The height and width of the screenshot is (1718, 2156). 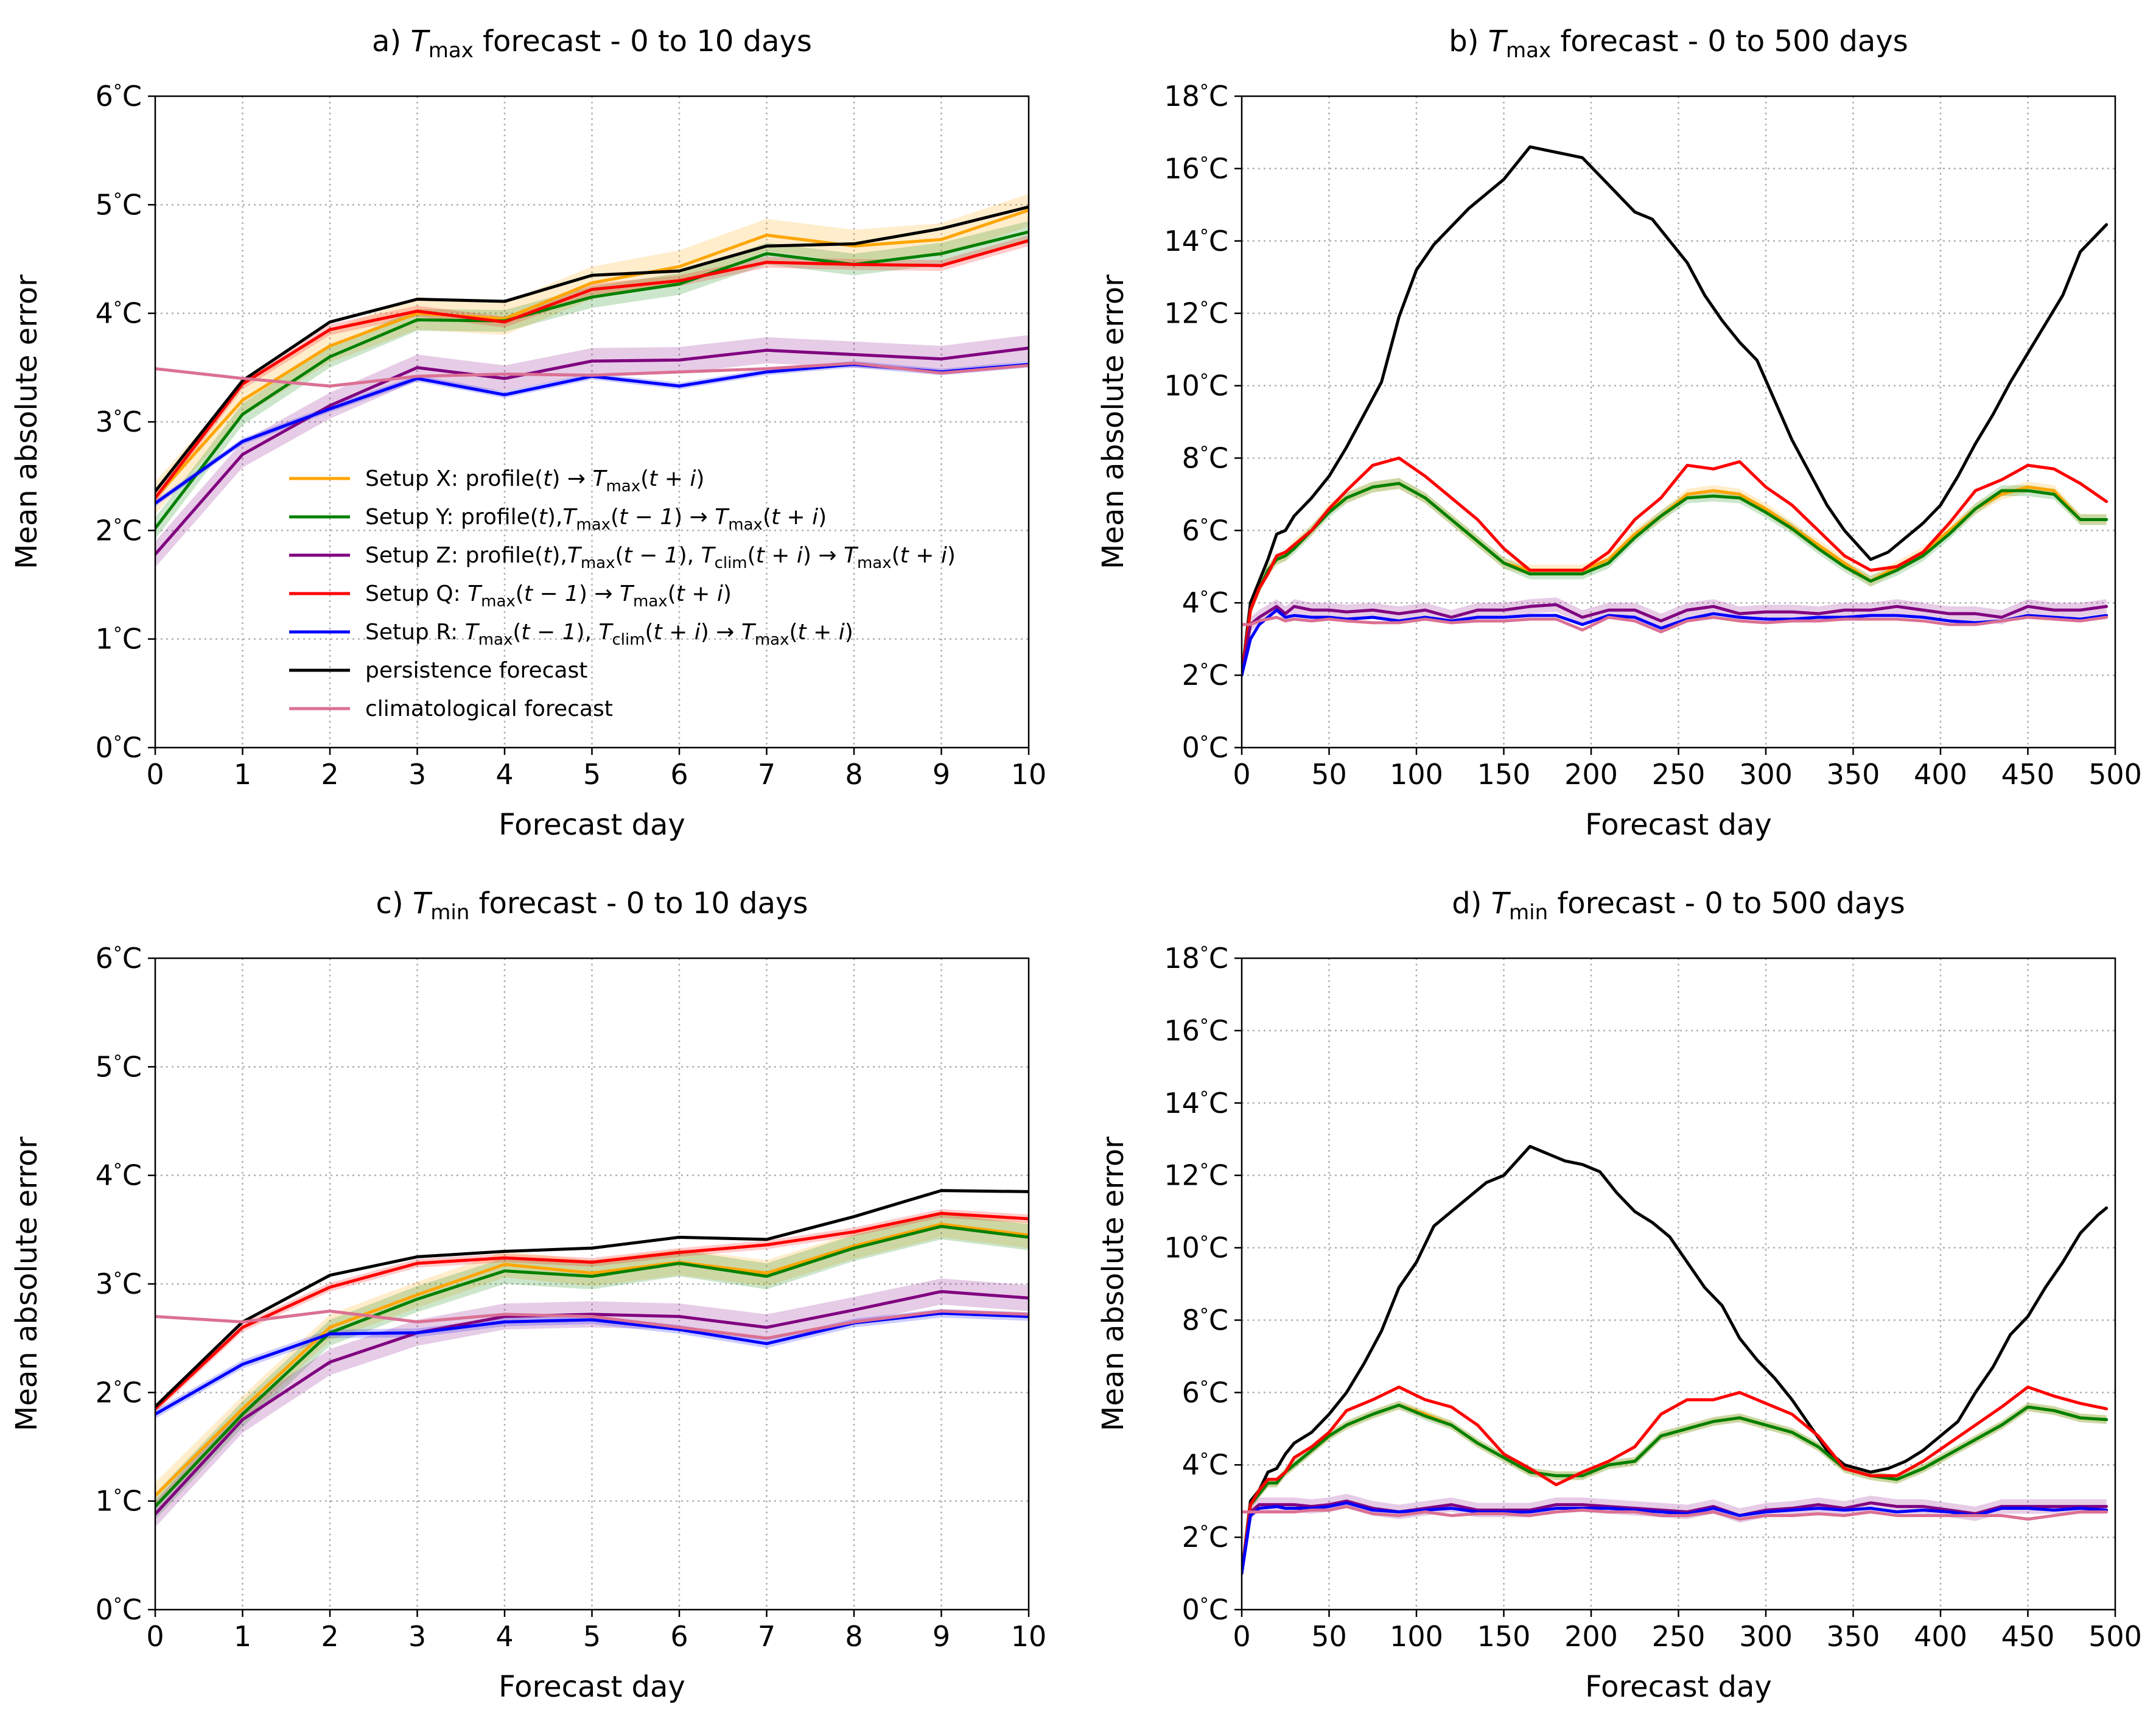 What do you see at coordinates (2028, 774) in the screenshot?
I see `x-tick-label: 450` at bounding box center [2028, 774].